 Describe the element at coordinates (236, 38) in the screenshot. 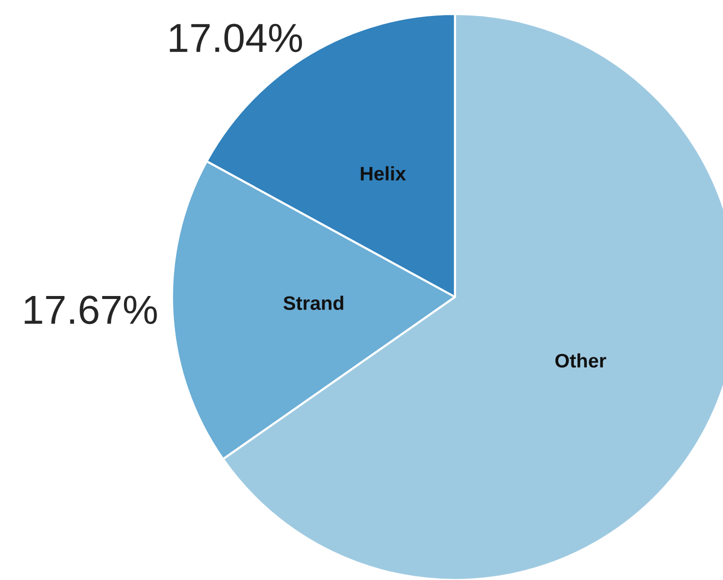

I see `data-label: 17.04%` at that location.